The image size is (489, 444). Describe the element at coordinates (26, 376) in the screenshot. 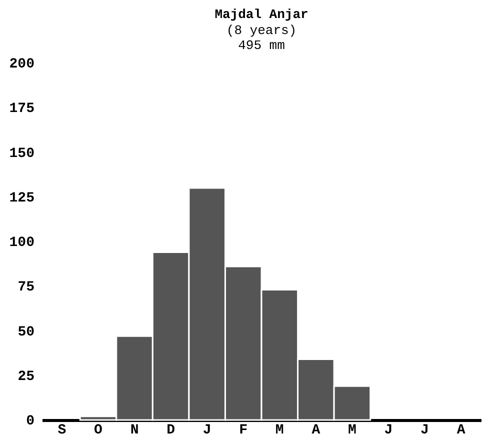

I see `y-tick-label: 25` at that location.